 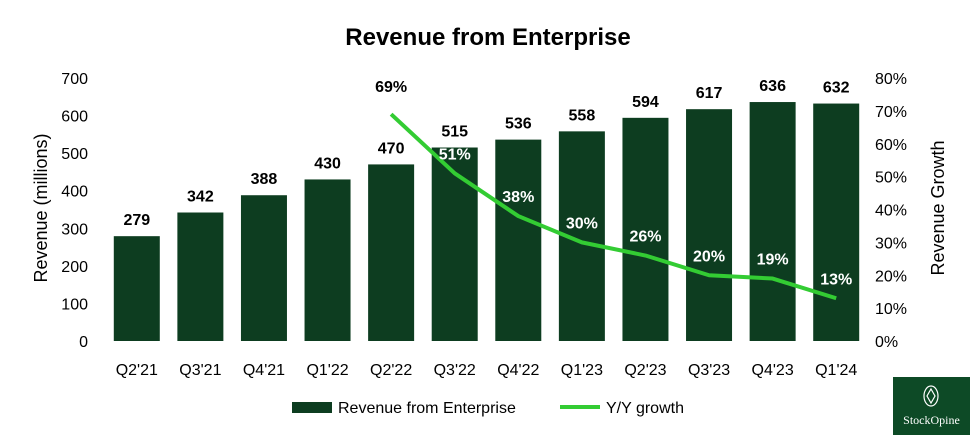 I want to click on x-tick-label: Q1'23, so click(x=582, y=370).